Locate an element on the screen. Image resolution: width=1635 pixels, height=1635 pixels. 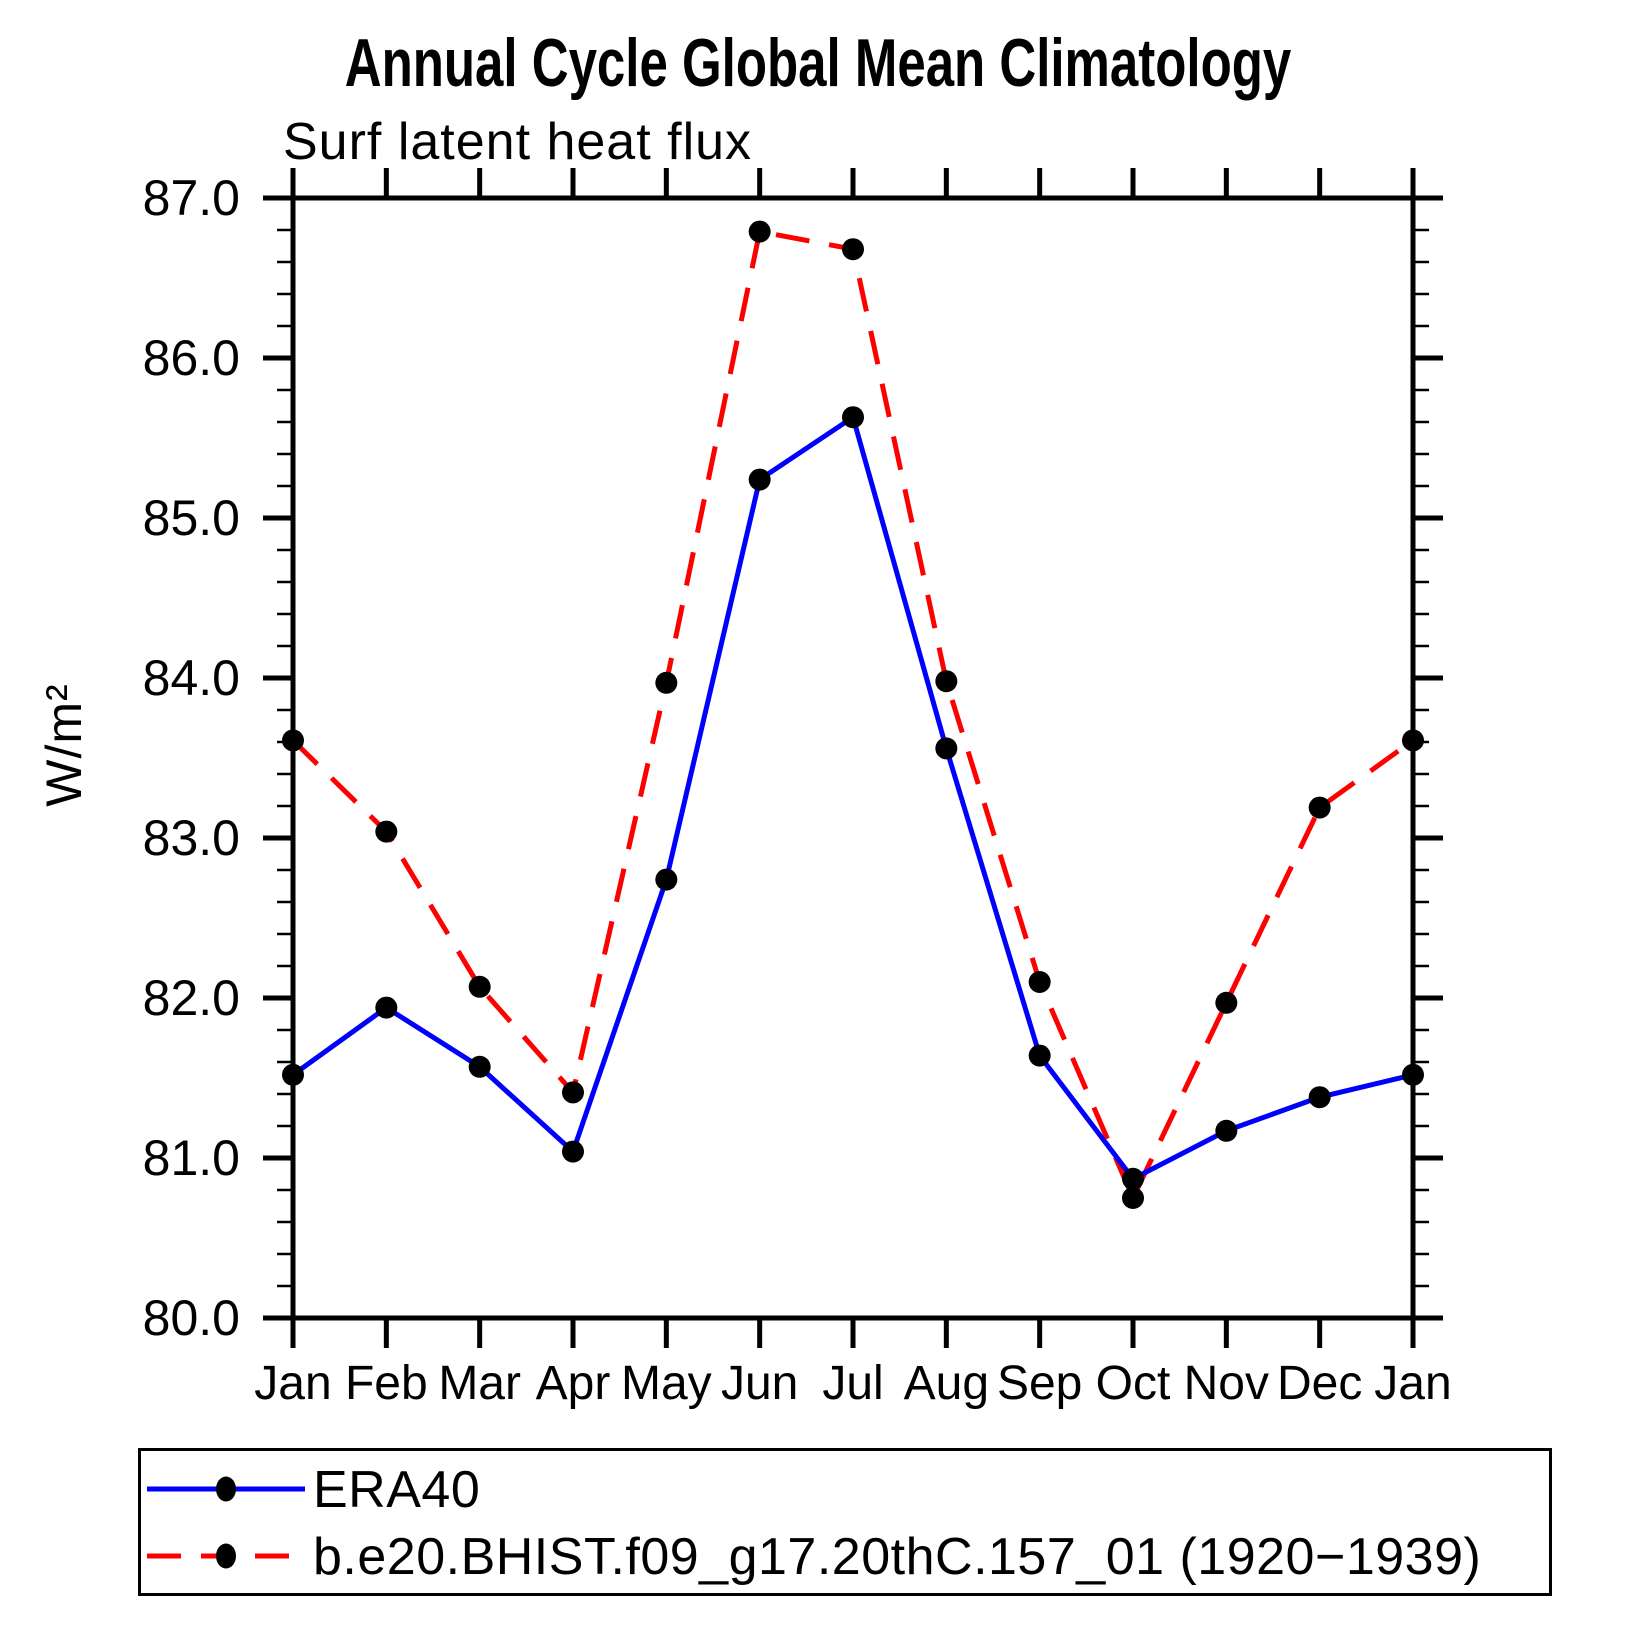
x-tick-label: Oct is located at coordinates (1133, 1383).